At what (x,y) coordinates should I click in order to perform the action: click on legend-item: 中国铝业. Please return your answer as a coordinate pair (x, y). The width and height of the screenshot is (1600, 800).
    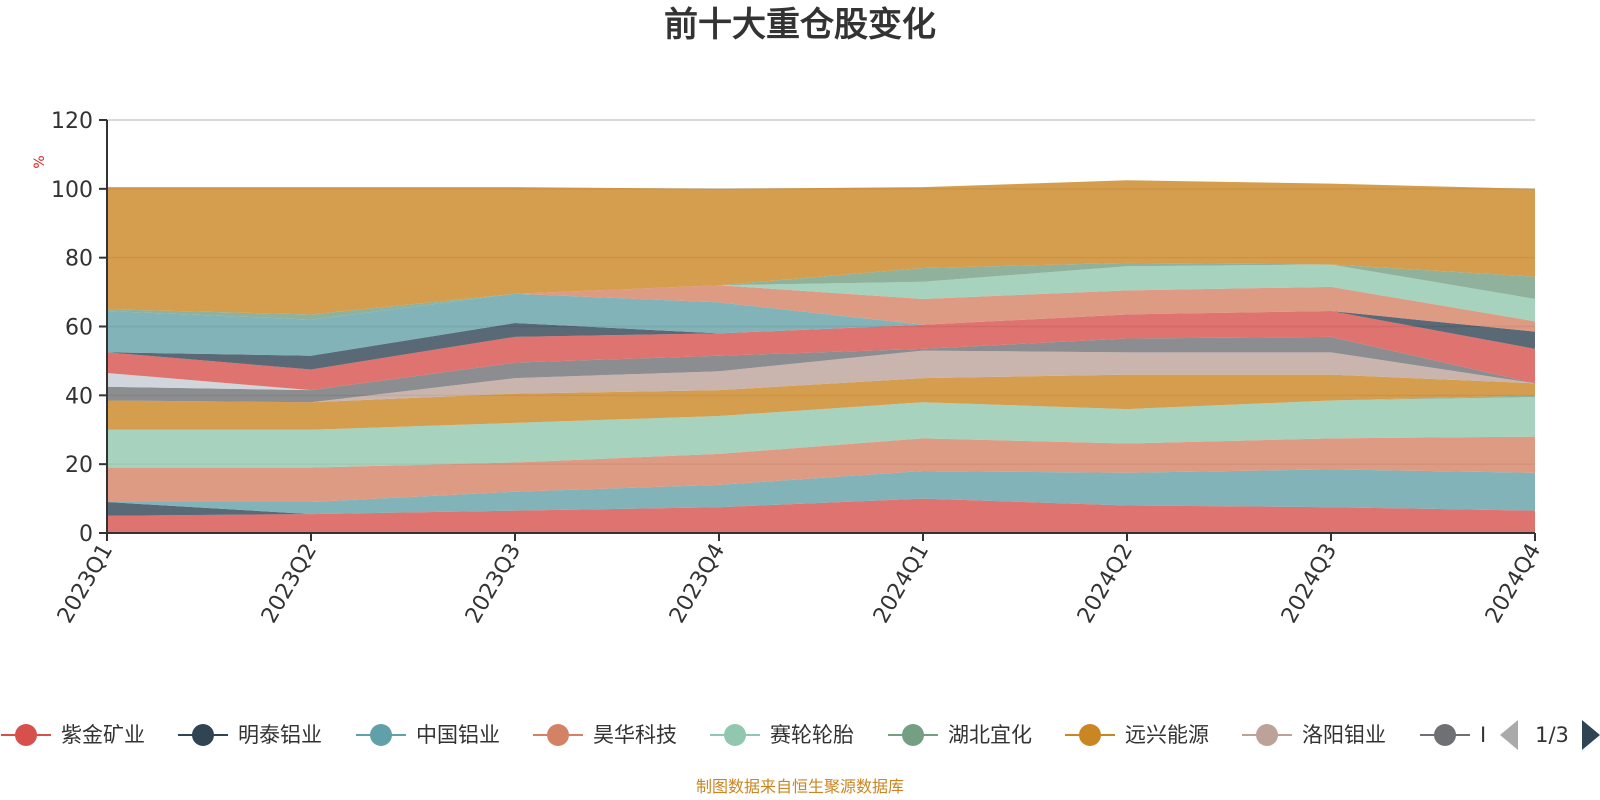
    Looking at the image, I should click on (428, 735).